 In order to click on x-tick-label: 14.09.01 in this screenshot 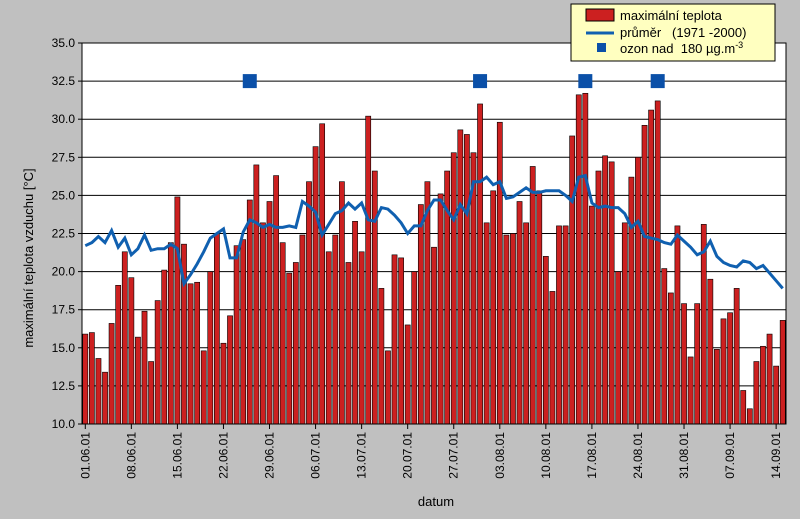, I will do `click(776, 455)`.